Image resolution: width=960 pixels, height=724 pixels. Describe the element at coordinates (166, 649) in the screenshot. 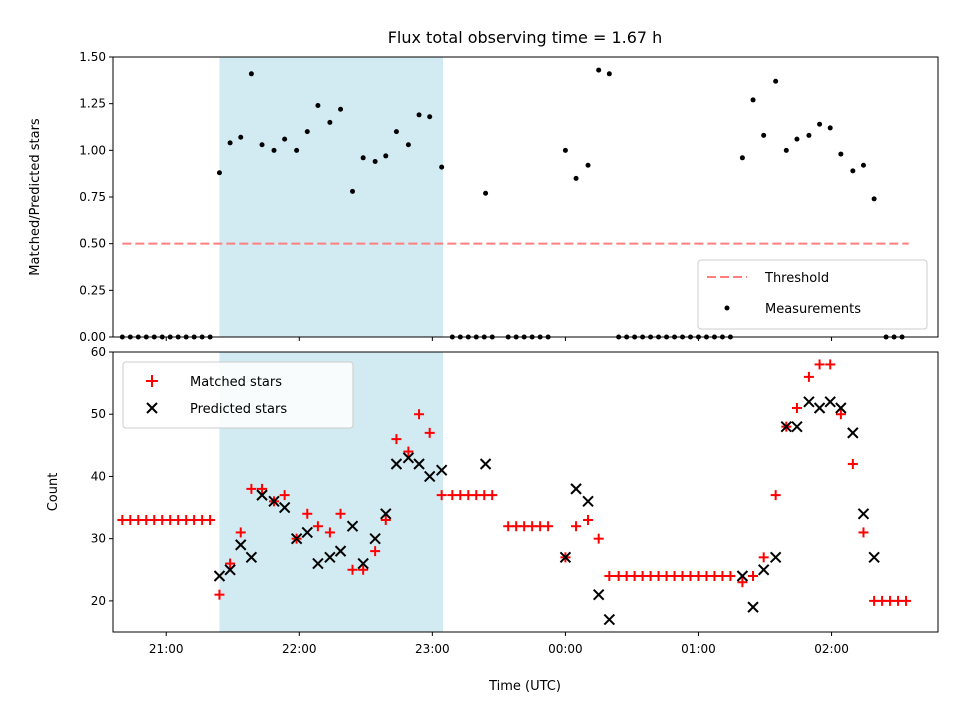

I see `time-x-tick-label: 21:00` at that location.